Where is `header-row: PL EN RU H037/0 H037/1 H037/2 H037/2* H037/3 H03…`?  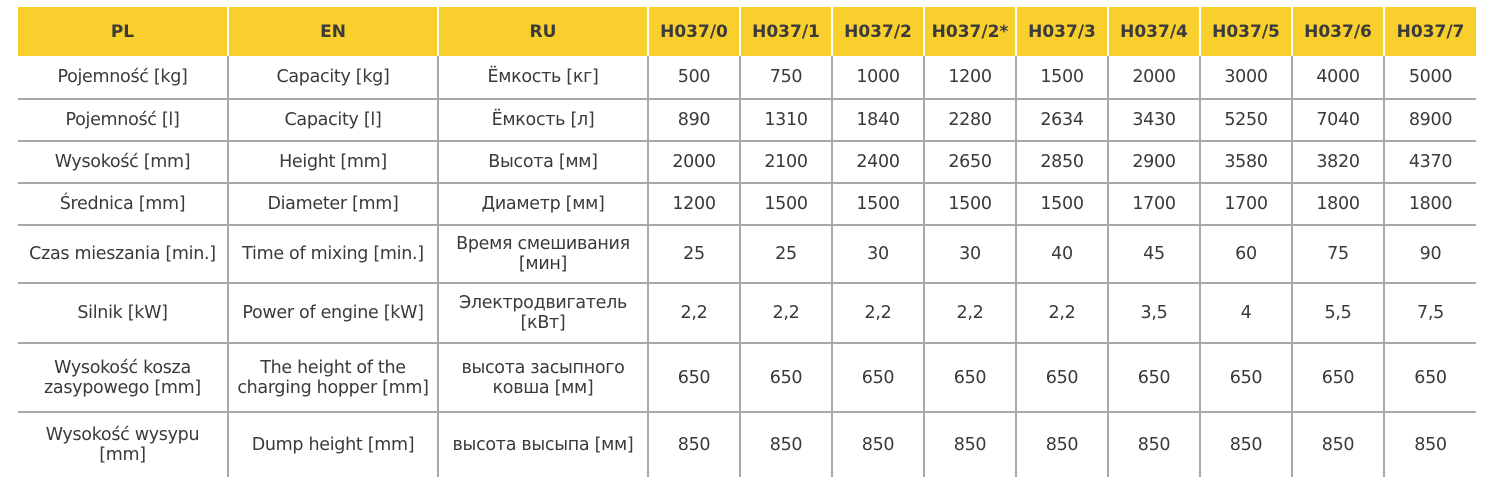
header-row: PL EN RU H037/0 H037/1 H037/2 H037/2* H037/3 H03… is located at coordinates (747, 31).